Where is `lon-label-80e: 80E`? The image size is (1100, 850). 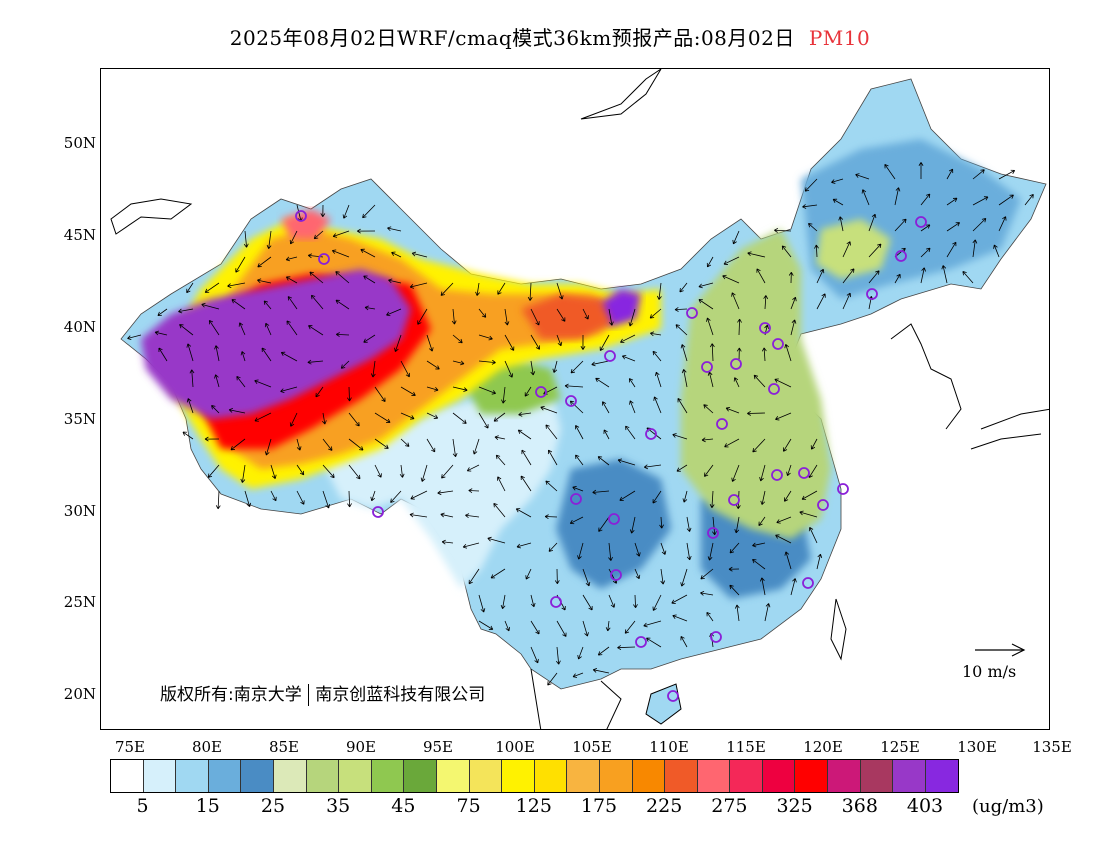 lon-label-80e: 80E is located at coordinates (207, 747).